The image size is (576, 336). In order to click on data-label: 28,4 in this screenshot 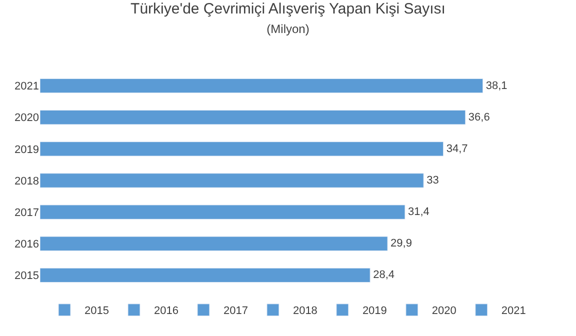, I will do `click(384, 275)`.